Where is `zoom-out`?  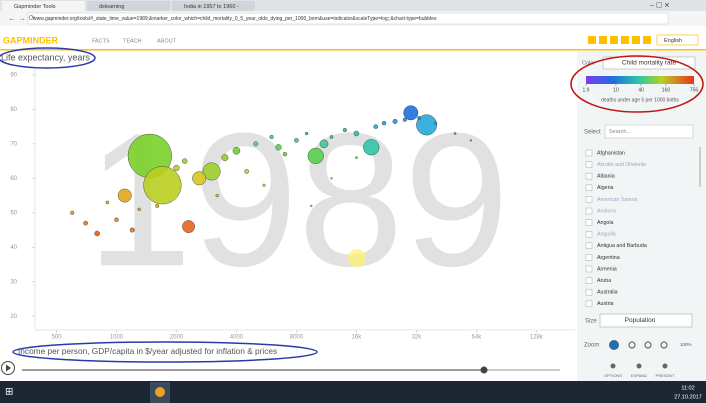 zoom-out is located at coordinates (648, 345).